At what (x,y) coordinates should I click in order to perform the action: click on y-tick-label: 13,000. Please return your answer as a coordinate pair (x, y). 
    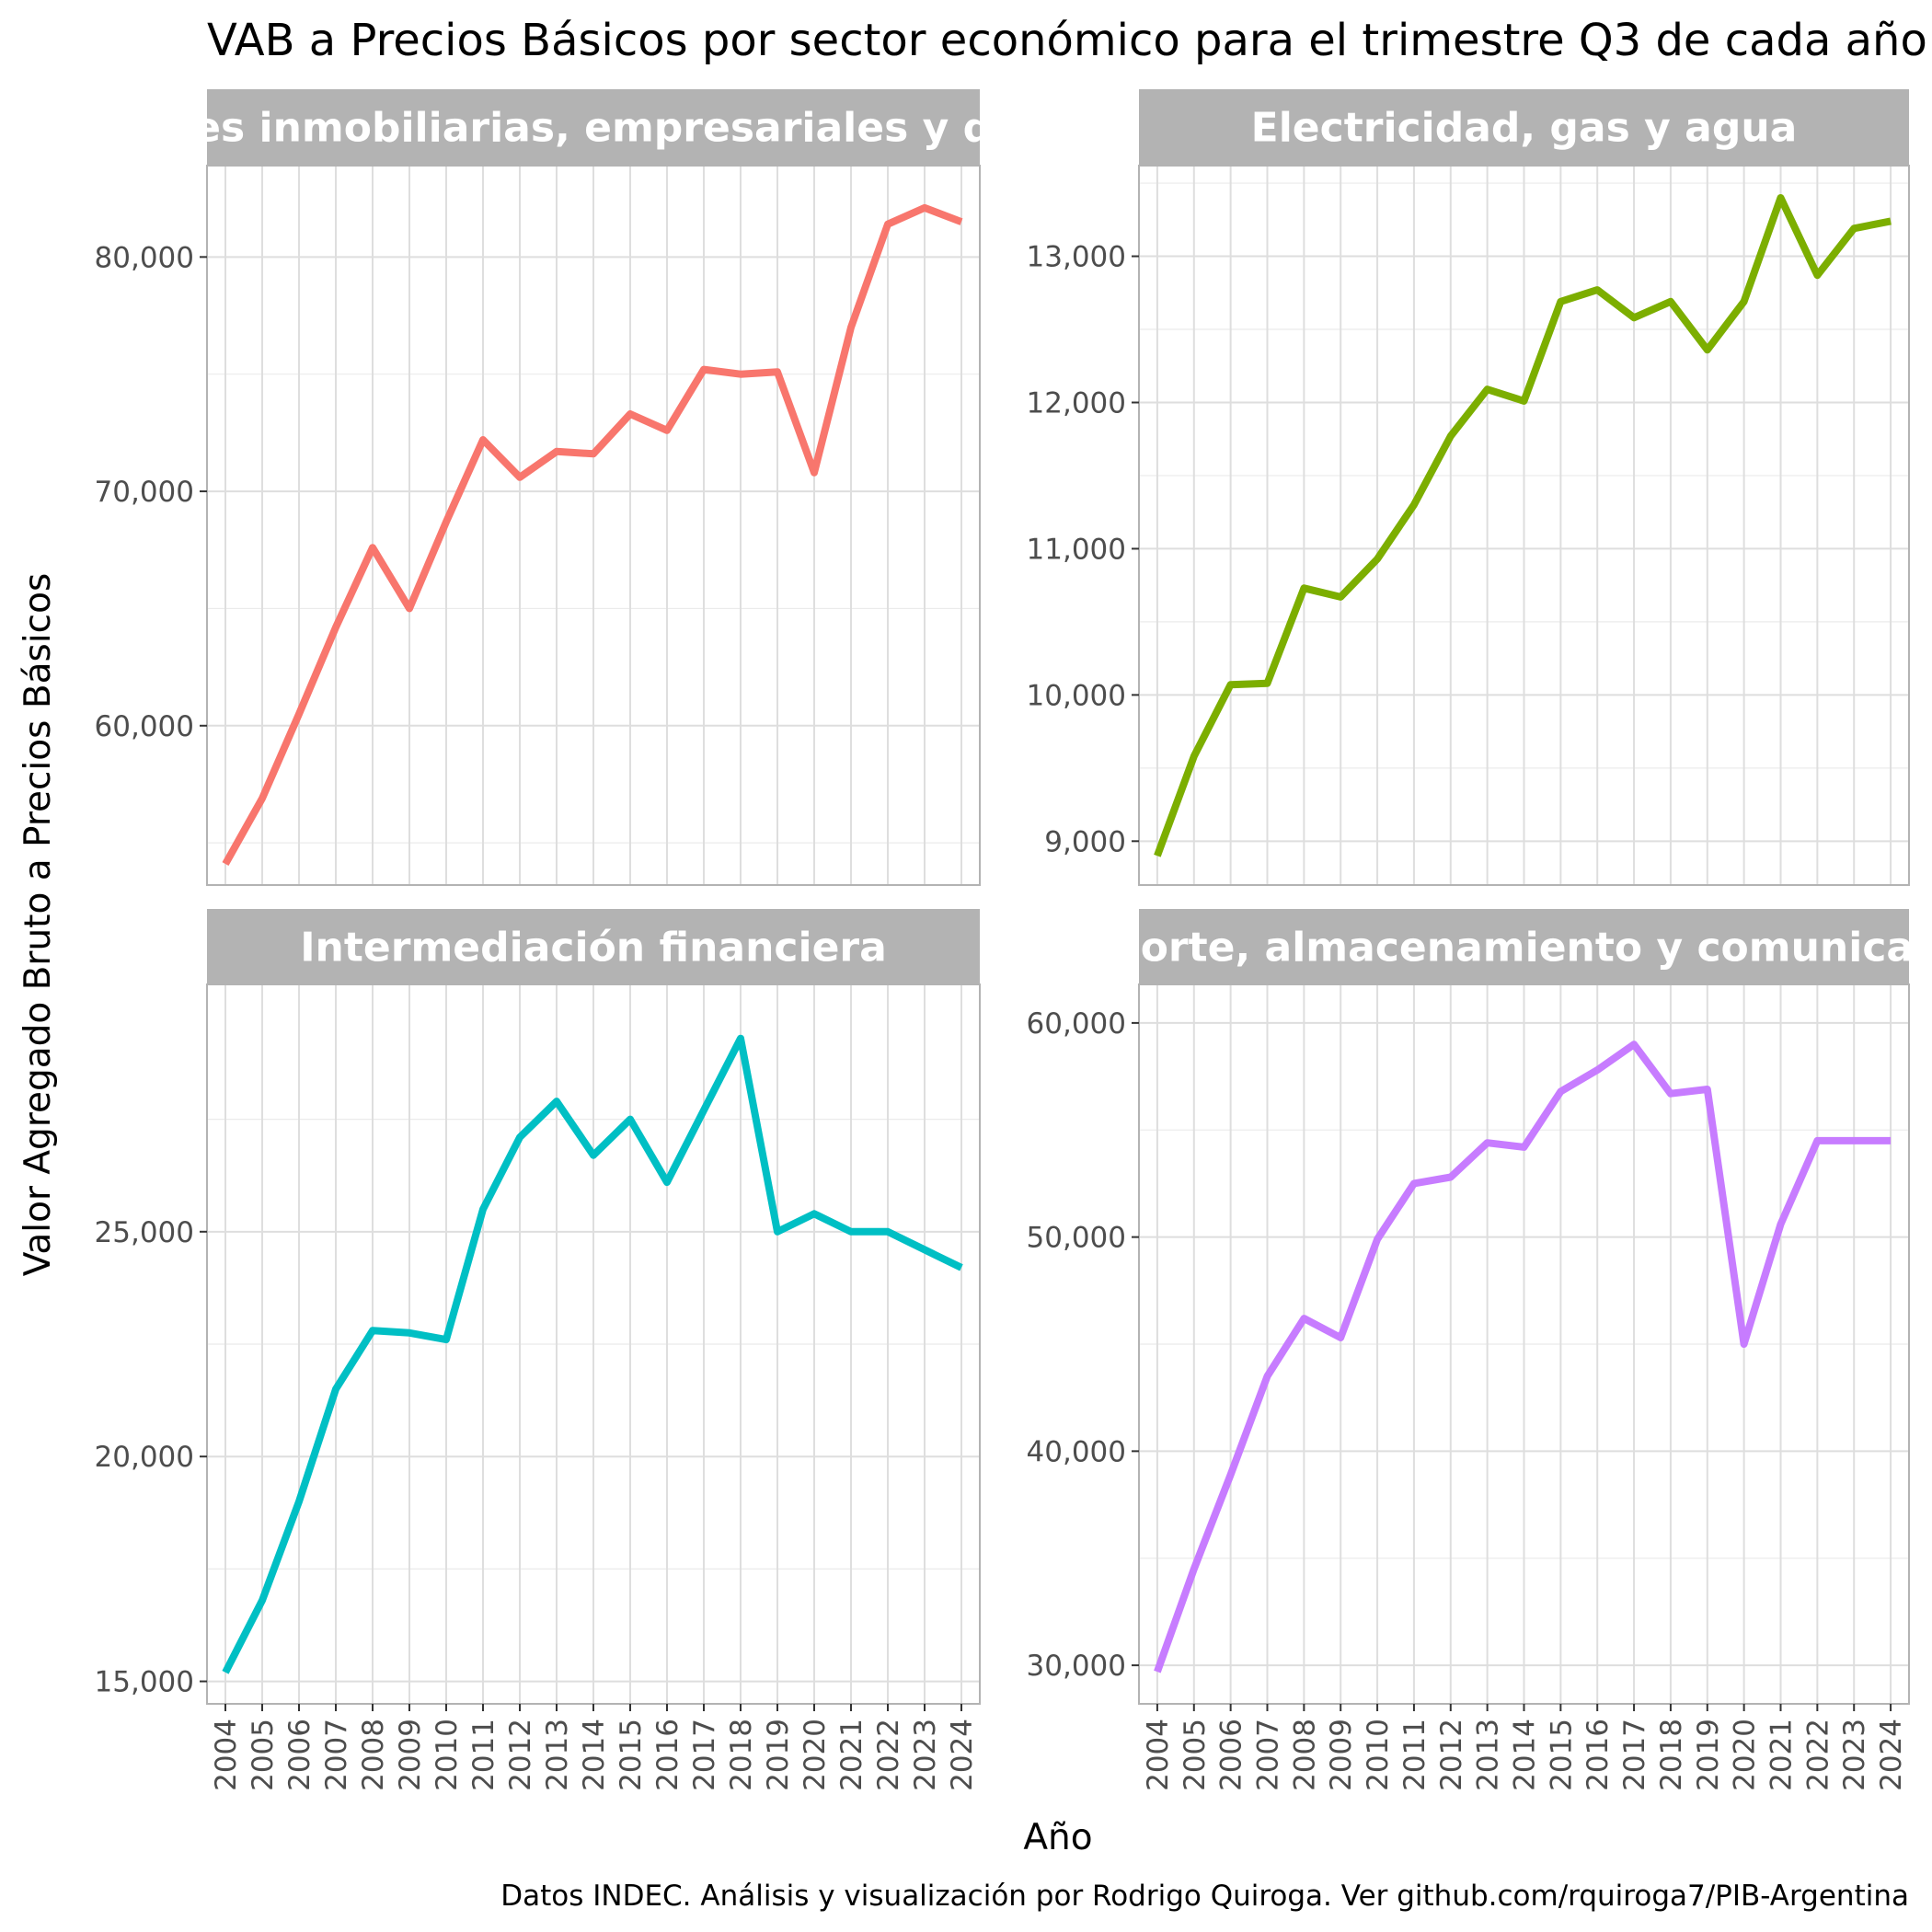
    Looking at the image, I should click on (1076, 257).